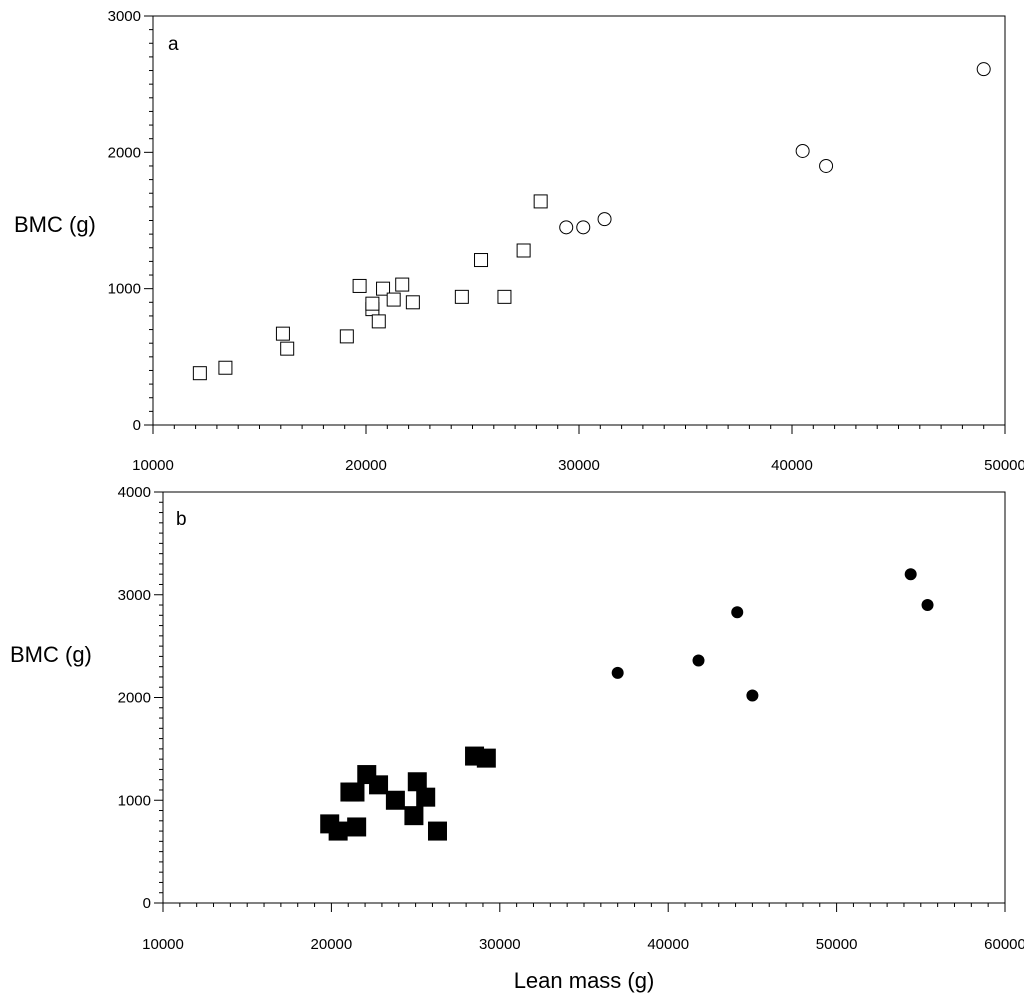 Image resolution: width=1024 pixels, height=1001 pixels. I want to click on y-tick-label: 4000, so click(134, 492).